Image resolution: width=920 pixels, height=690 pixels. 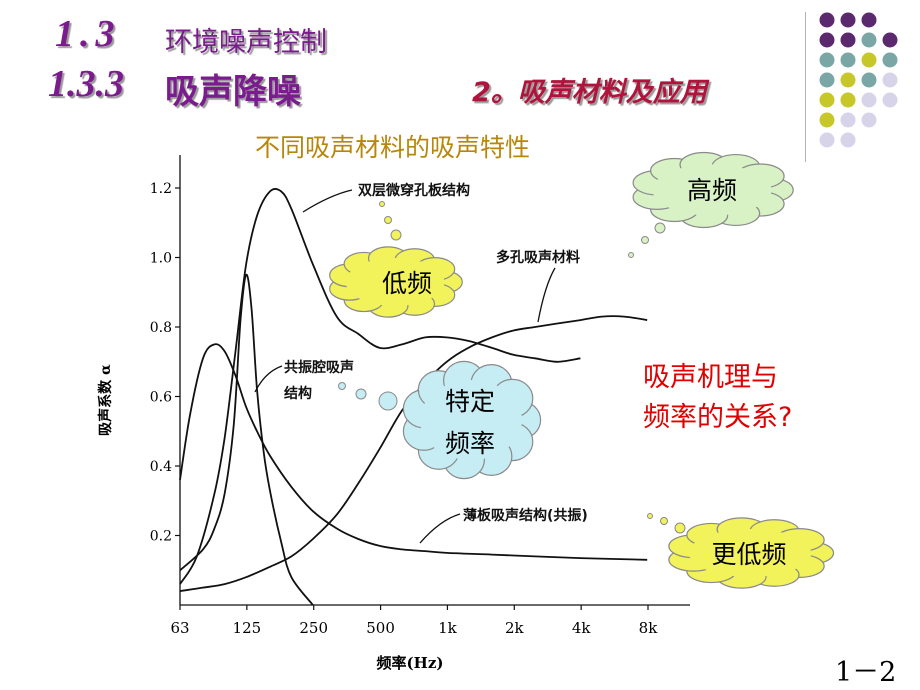 What do you see at coordinates (380, 628) in the screenshot?
I see `x-tick-label: 500` at bounding box center [380, 628].